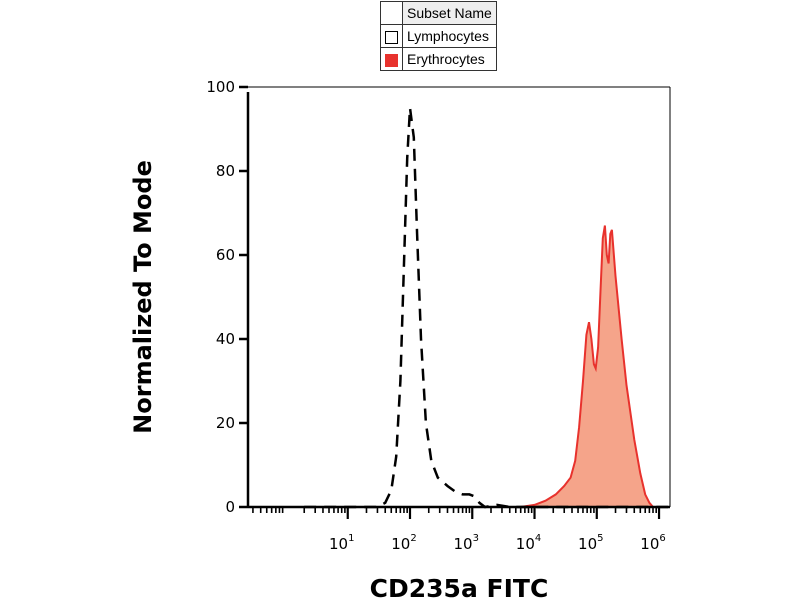 Image resolution: width=800 pixels, height=600 pixels. I want to click on y-tick-label: 60, so click(225, 255).